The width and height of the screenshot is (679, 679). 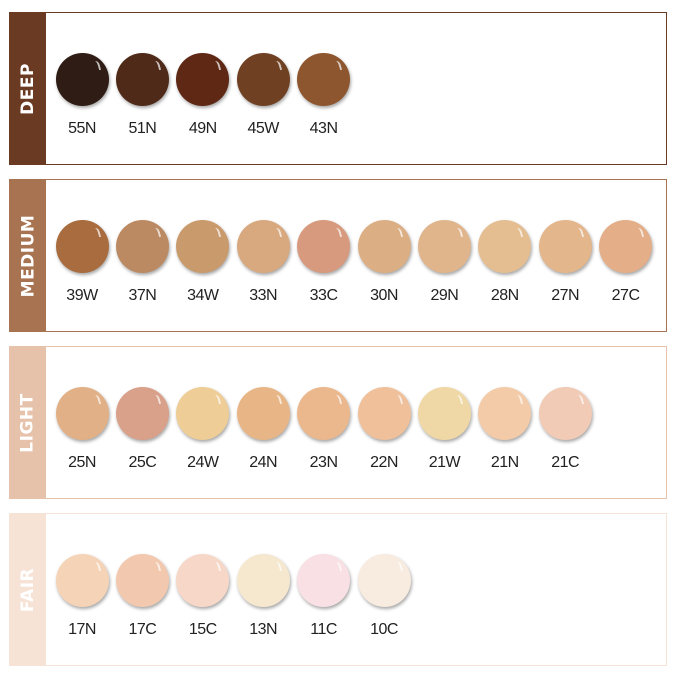 I want to click on shade-swatch: 22N, so click(x=384, y=429).